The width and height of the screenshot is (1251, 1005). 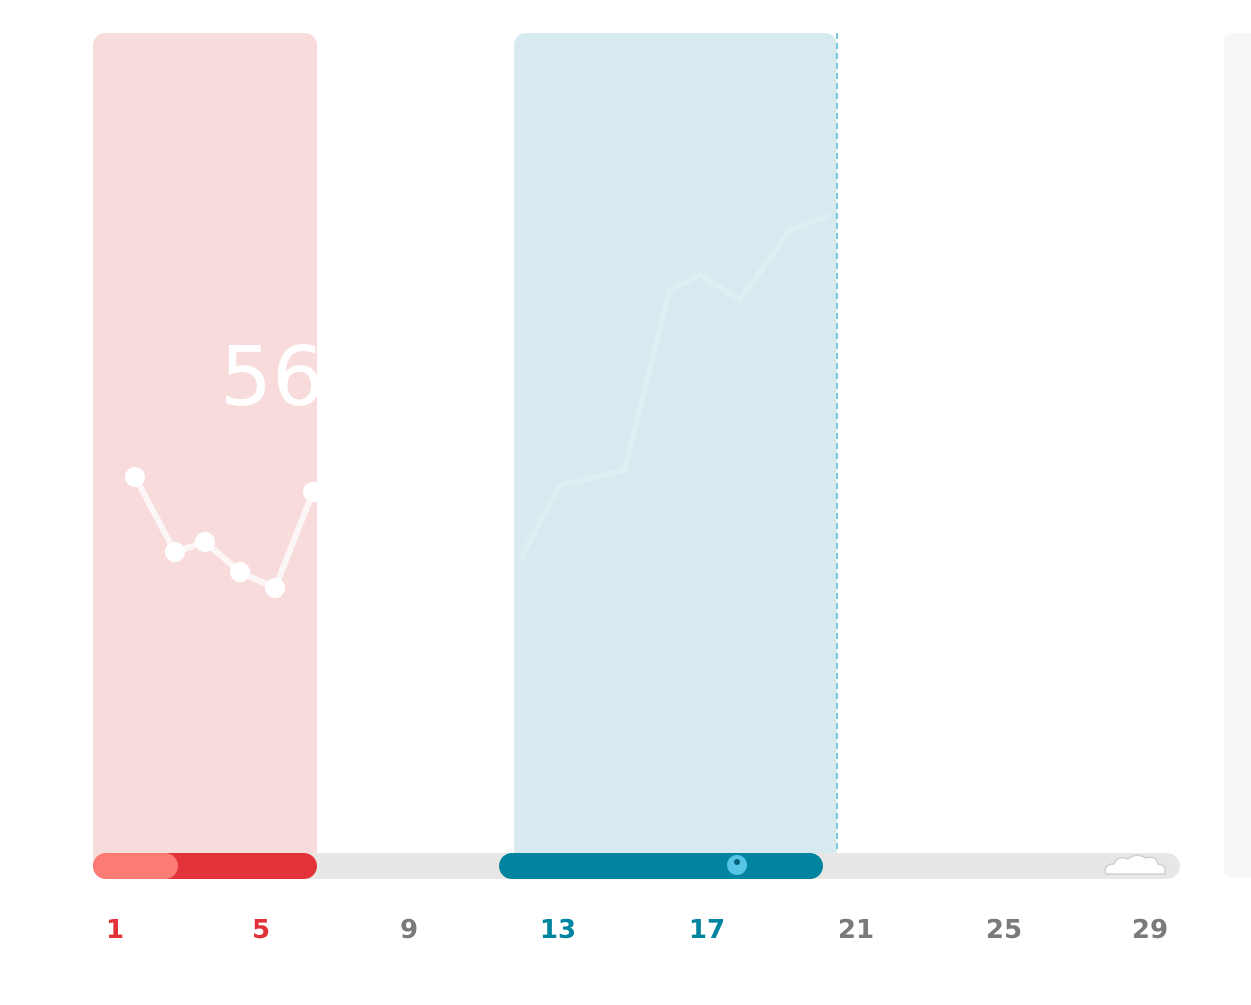 I want to click on day-label: 21, so click(x=856, y=930).